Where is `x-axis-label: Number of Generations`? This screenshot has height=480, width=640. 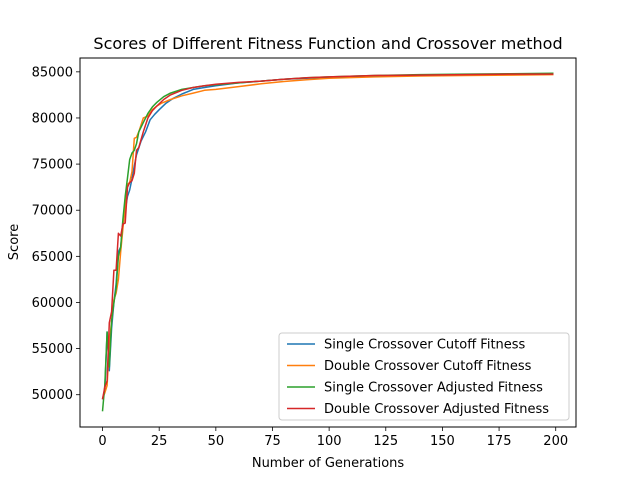
x-axis-label: Number of Generations is located at coordinates (328, 463).